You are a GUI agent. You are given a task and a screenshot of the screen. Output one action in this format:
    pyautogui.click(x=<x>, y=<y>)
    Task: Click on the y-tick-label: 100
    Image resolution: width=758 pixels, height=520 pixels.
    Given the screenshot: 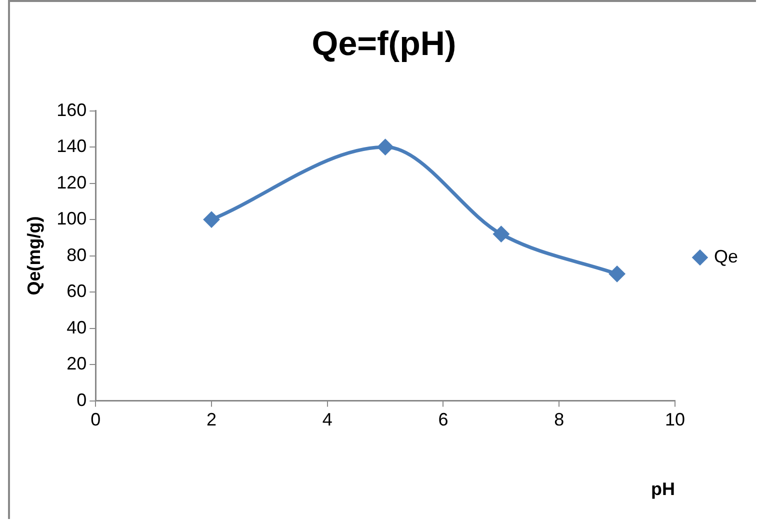 What is the action you would take?
    pyautogui.click(x=71, y=218)
    